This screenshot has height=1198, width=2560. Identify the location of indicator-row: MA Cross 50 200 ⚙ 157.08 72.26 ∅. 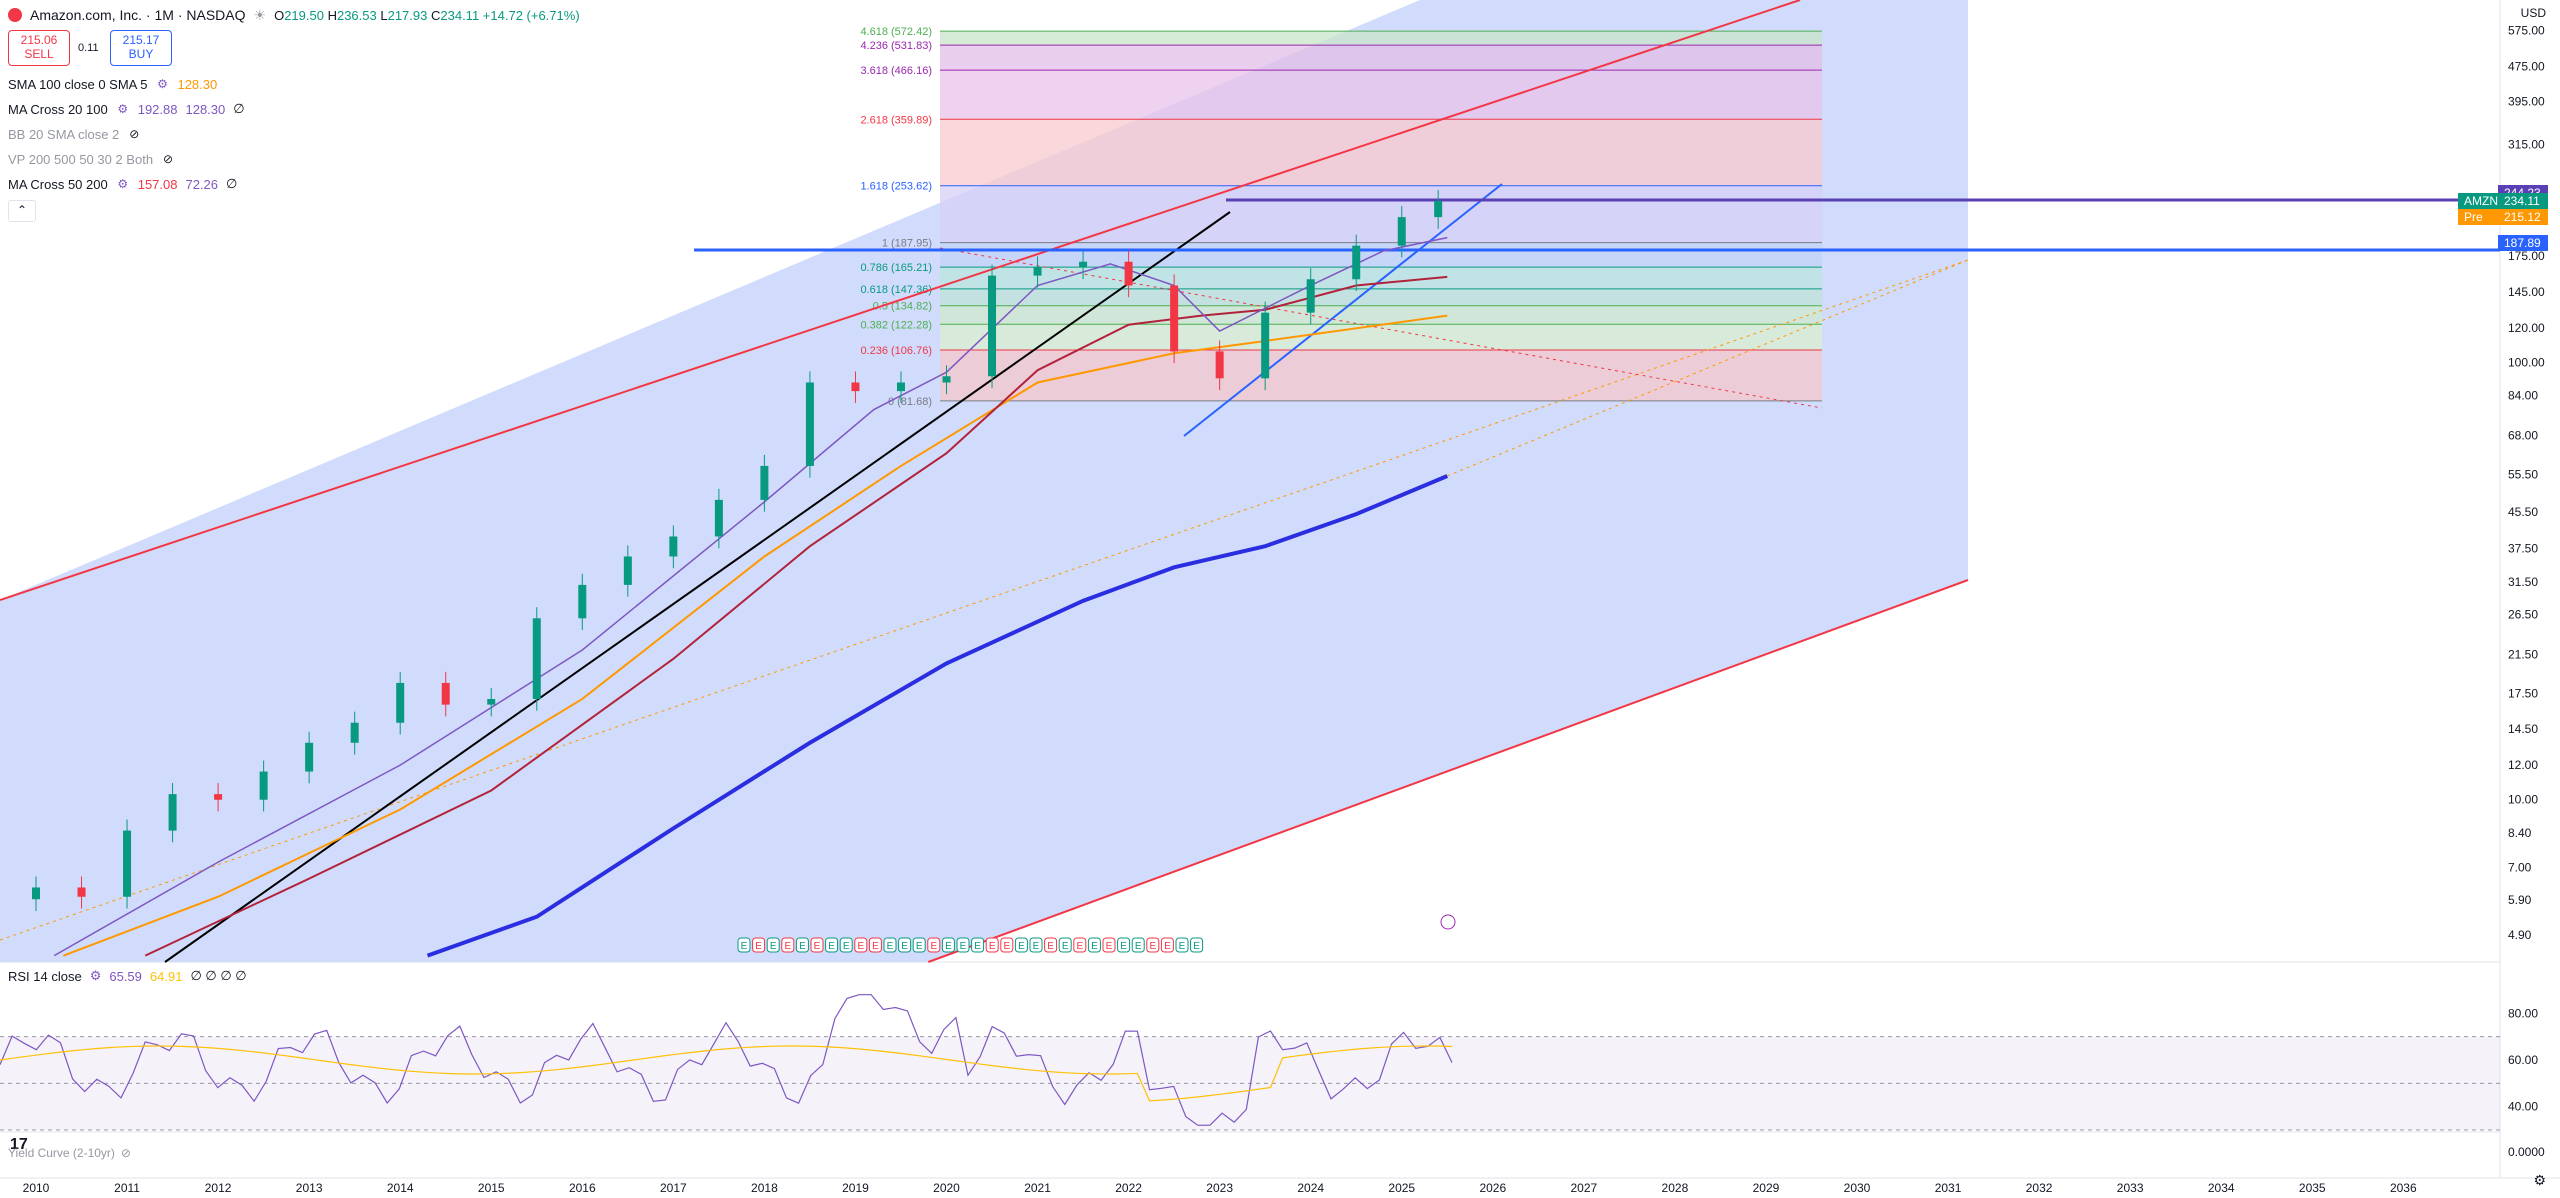
(122, 184).